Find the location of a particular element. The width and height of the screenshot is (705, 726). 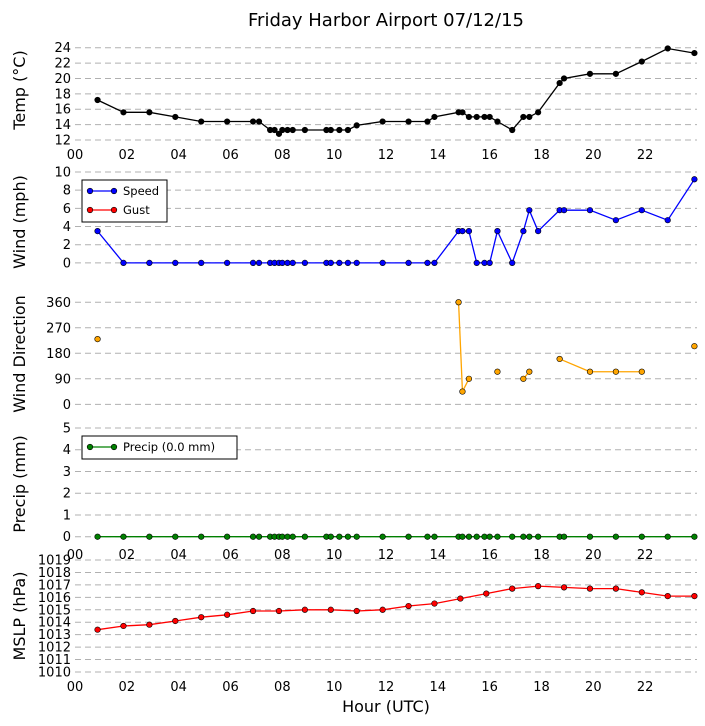

y-tick-label-temp-5: 22 is located at coordinates (62, 64).